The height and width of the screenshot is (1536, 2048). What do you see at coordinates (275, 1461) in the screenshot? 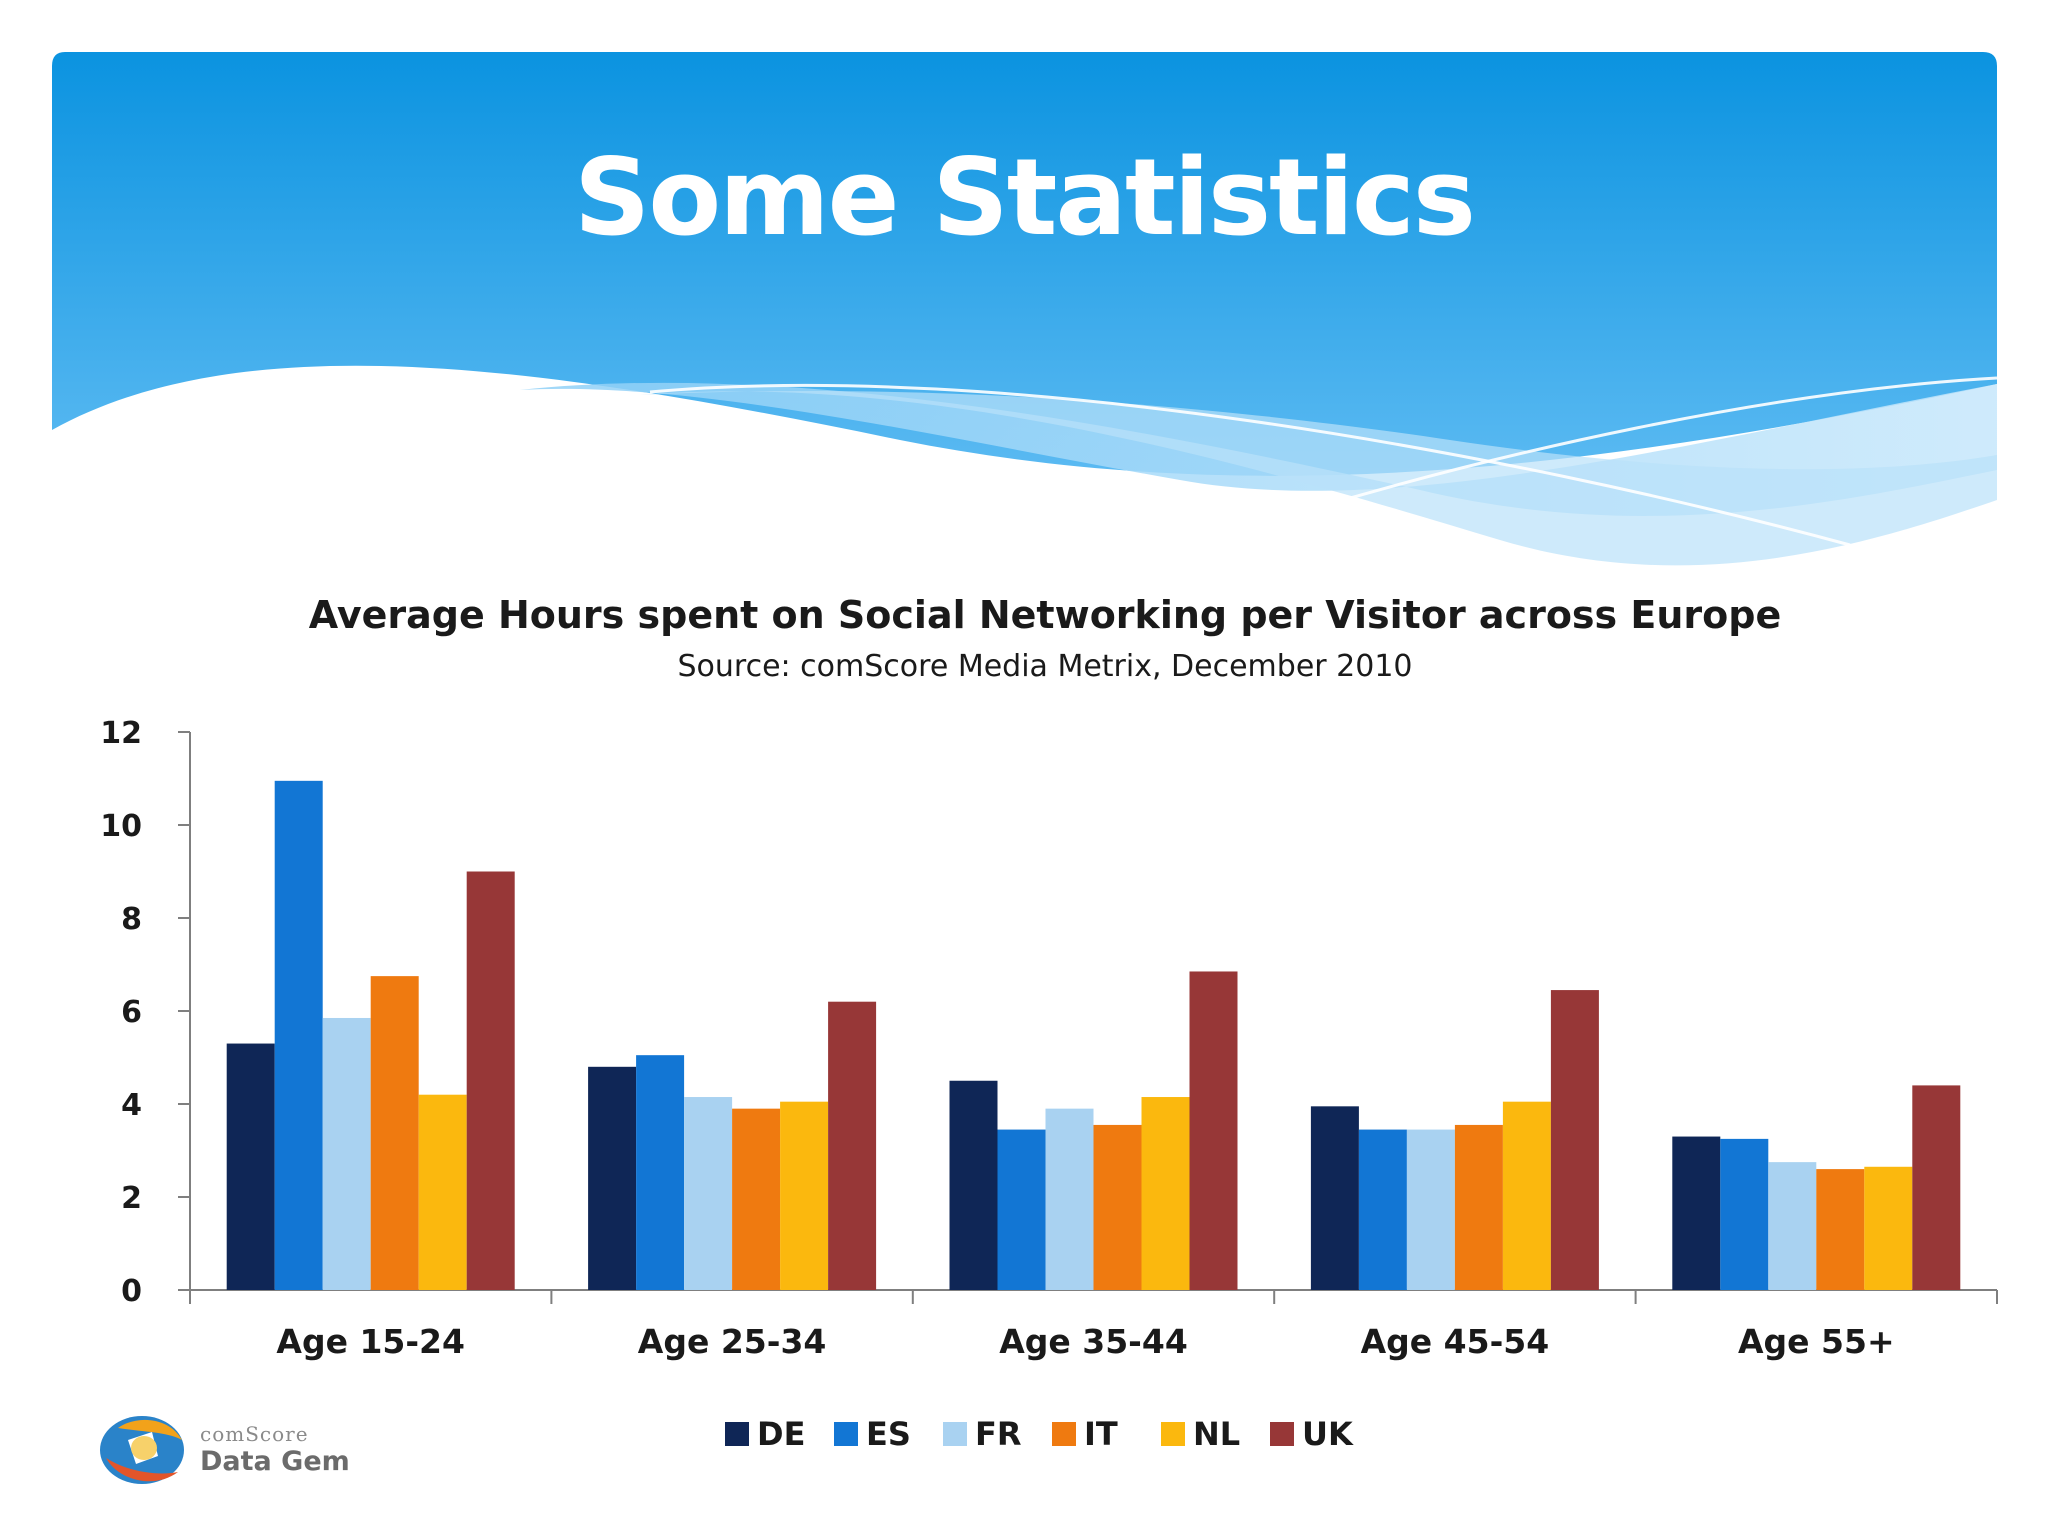
I see `logo-text-data-gem: Data Gem` at bounding box center [275, 1461].